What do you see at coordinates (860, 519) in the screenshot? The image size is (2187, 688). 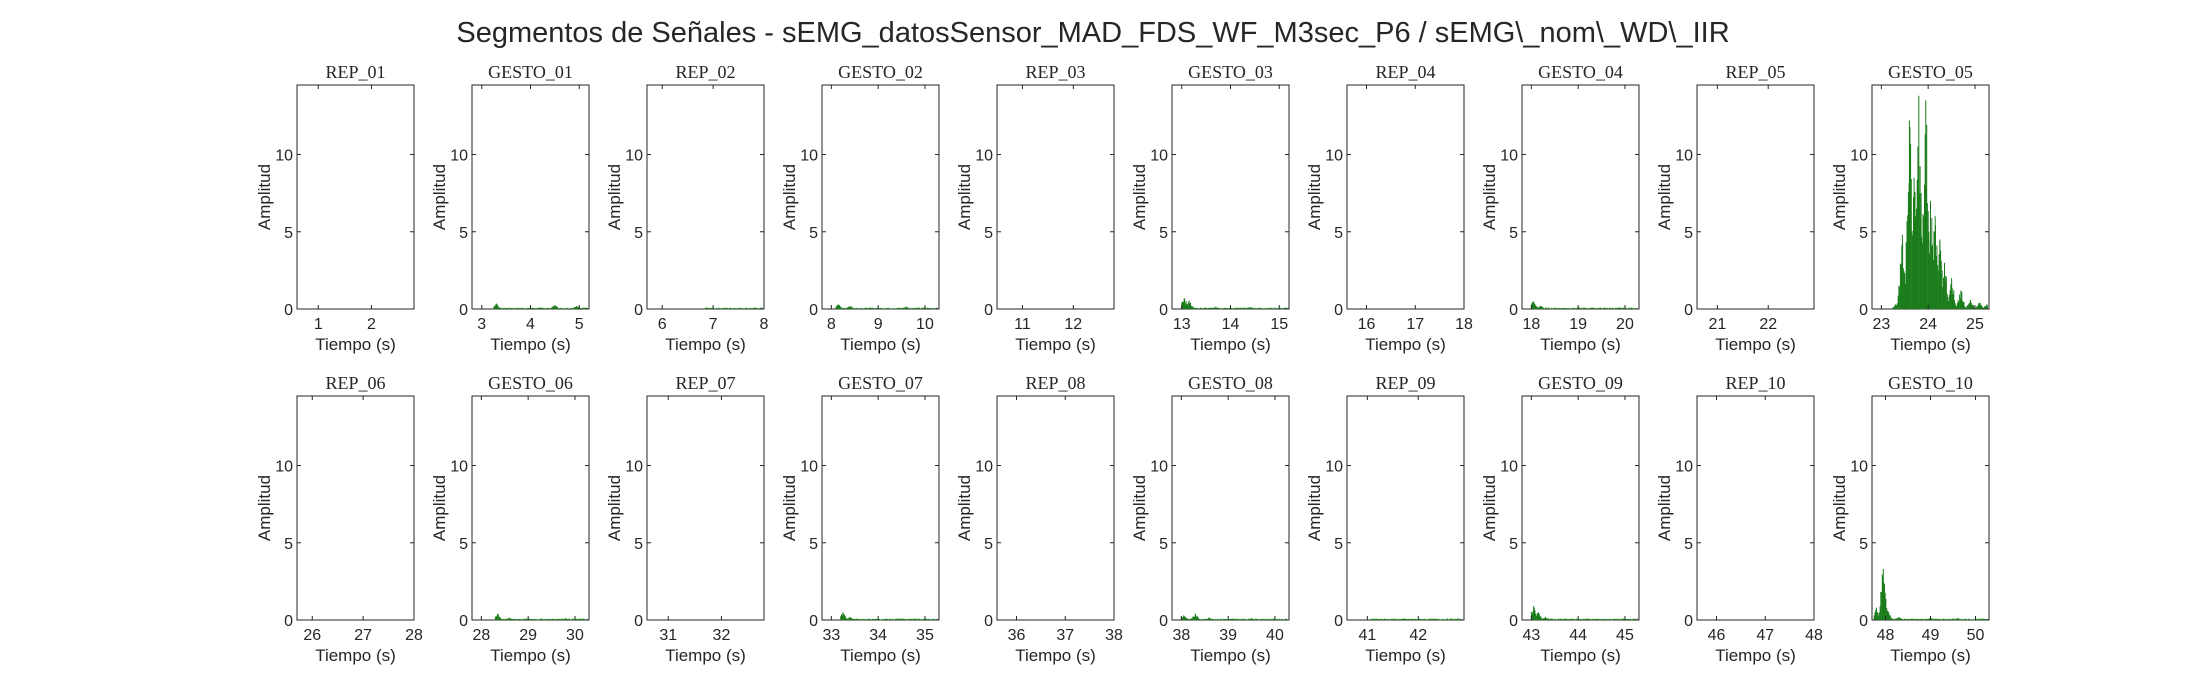 I see `subplot-gesto-07: 0 5 10 33 34 35 GESTO_07 Tiempo (s) Amplitud` at bounding box center [860, 519].